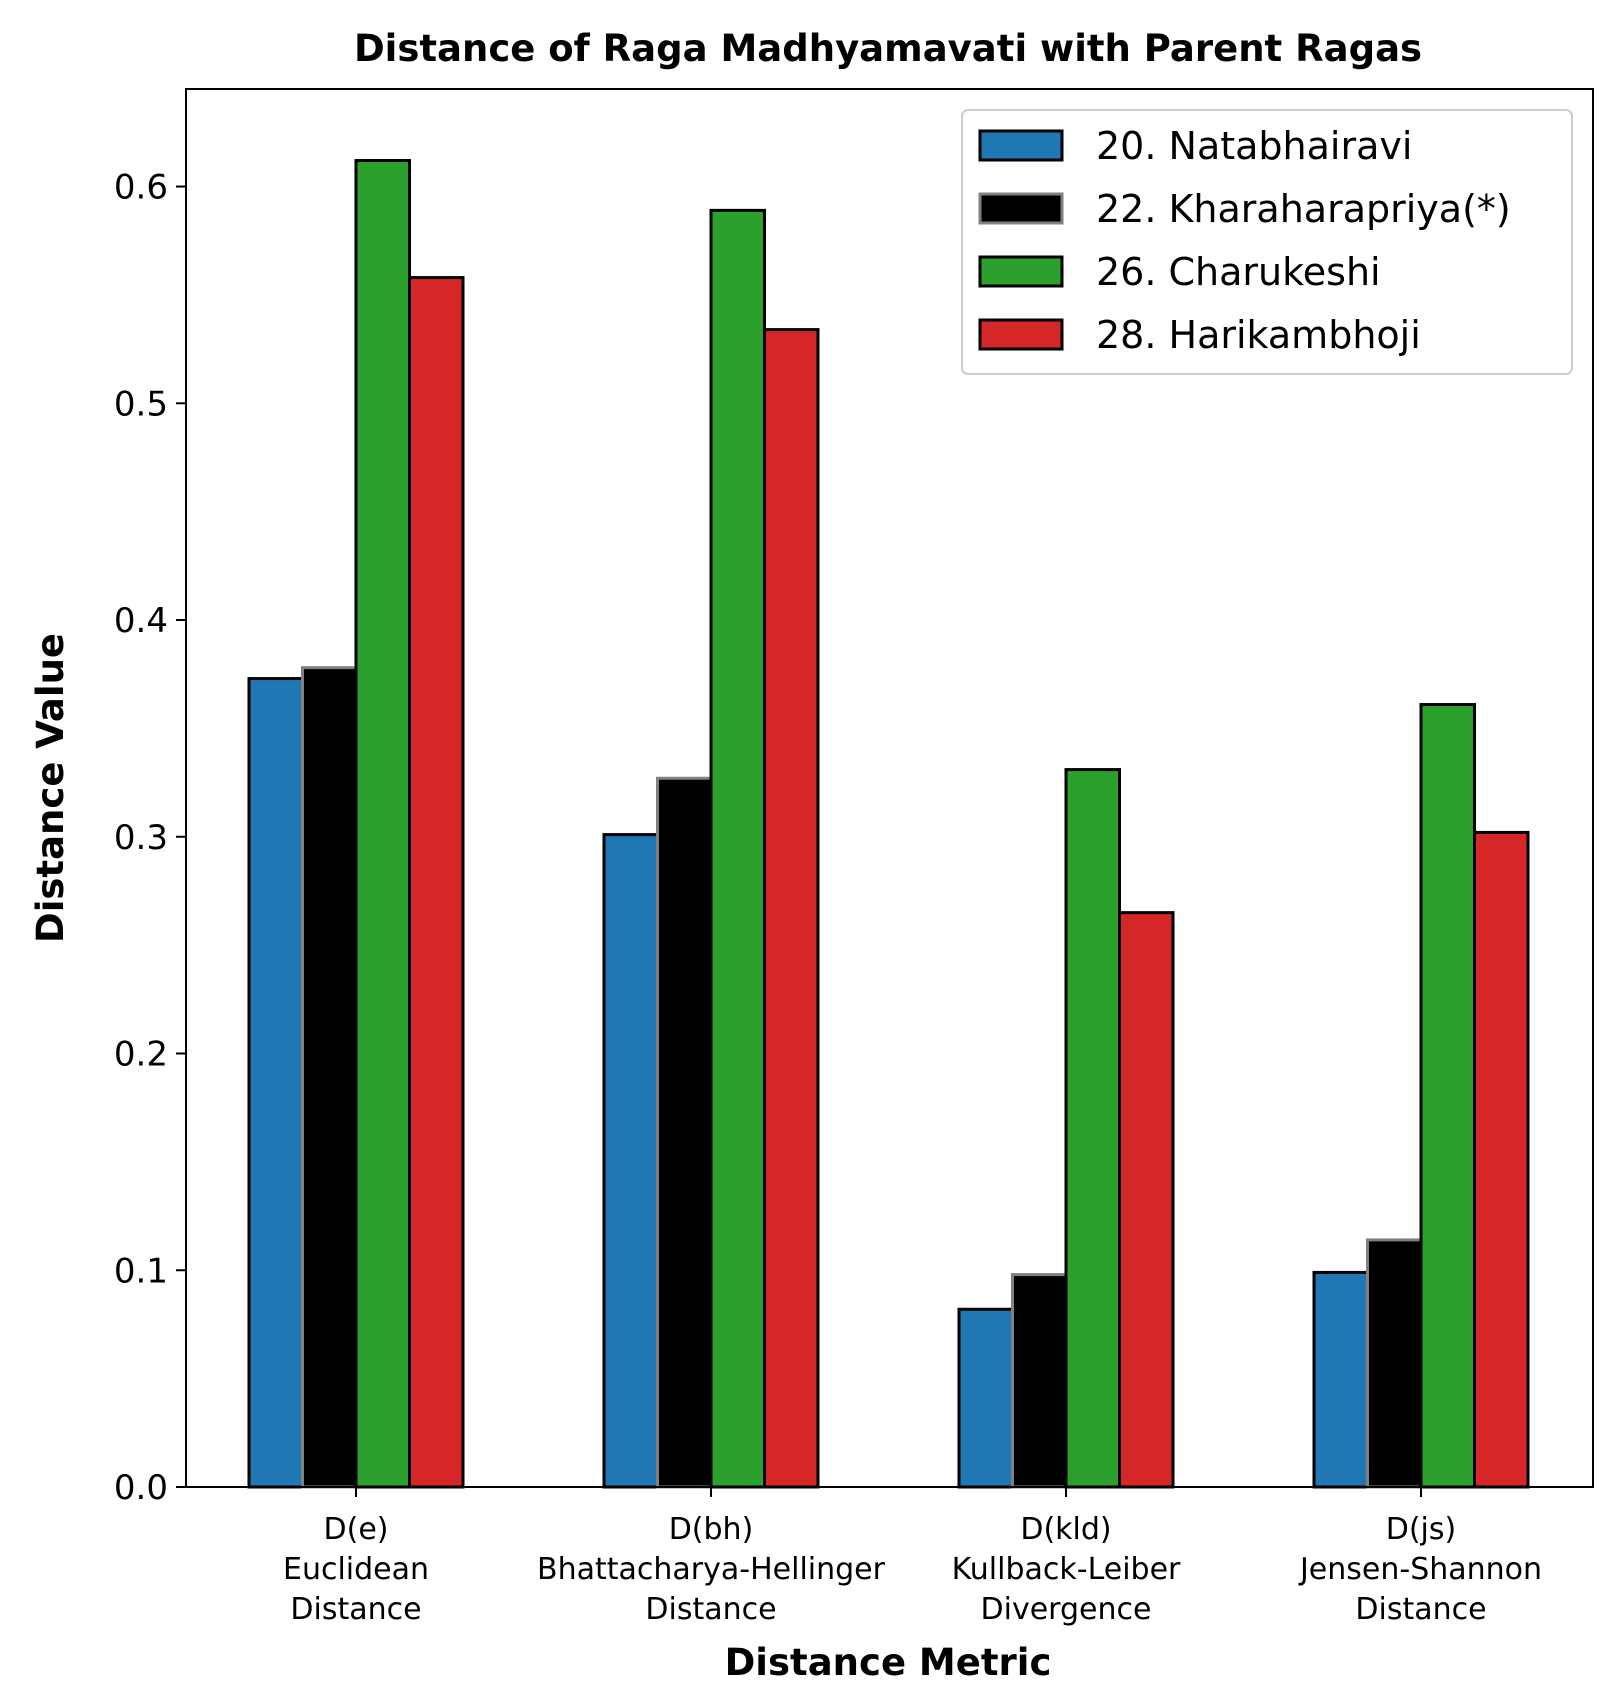  Describe the element at coordinates (888, 1662) in the screenshot. I see `x-axis-label: Distance Metric` at that location.